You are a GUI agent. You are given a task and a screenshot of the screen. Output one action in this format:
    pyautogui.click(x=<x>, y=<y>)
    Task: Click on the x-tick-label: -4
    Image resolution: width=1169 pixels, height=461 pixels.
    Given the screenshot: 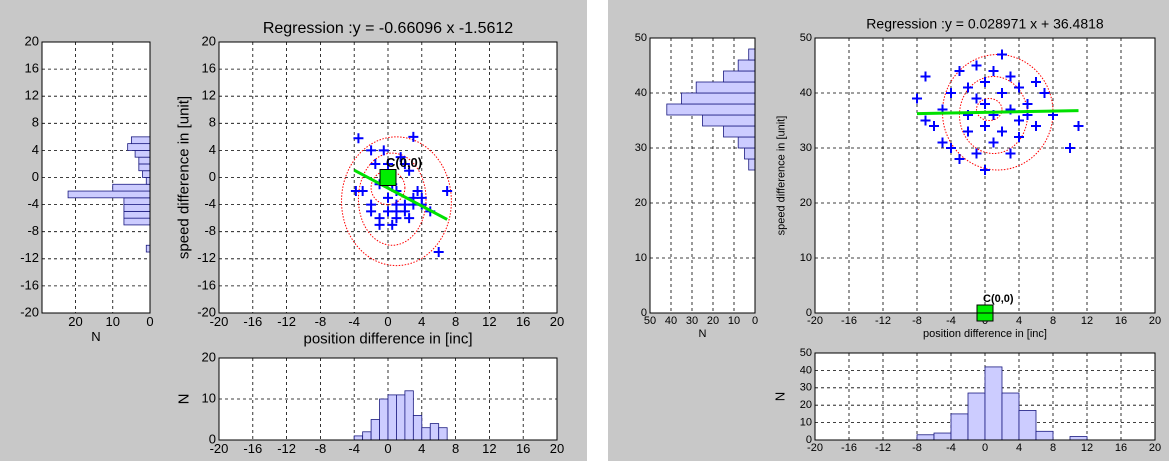 What is the action you would take?
    pyautogui.click(x=951, y=448)
    